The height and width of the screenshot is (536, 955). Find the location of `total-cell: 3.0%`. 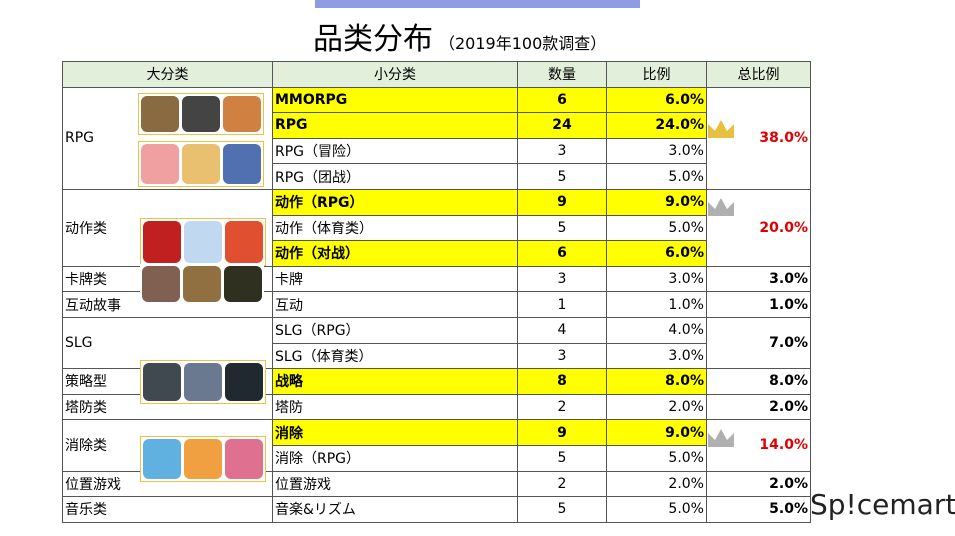

total-cell: 3.0% is located at coordinates (758, 279).